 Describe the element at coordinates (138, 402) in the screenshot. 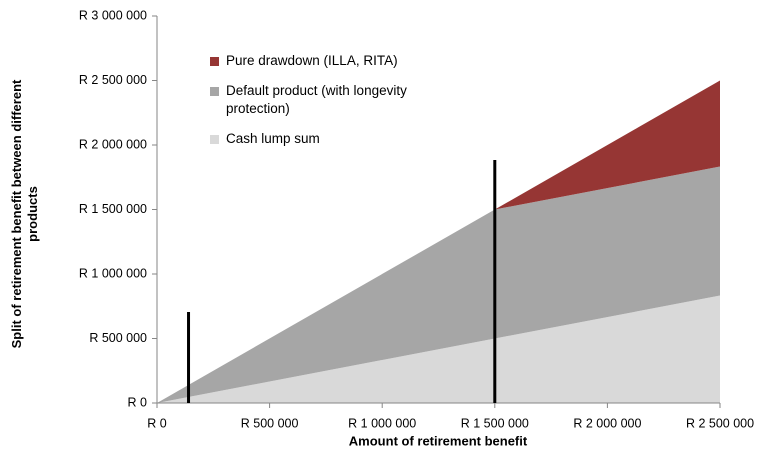

I see `y-tick-label: R 0` at that location.